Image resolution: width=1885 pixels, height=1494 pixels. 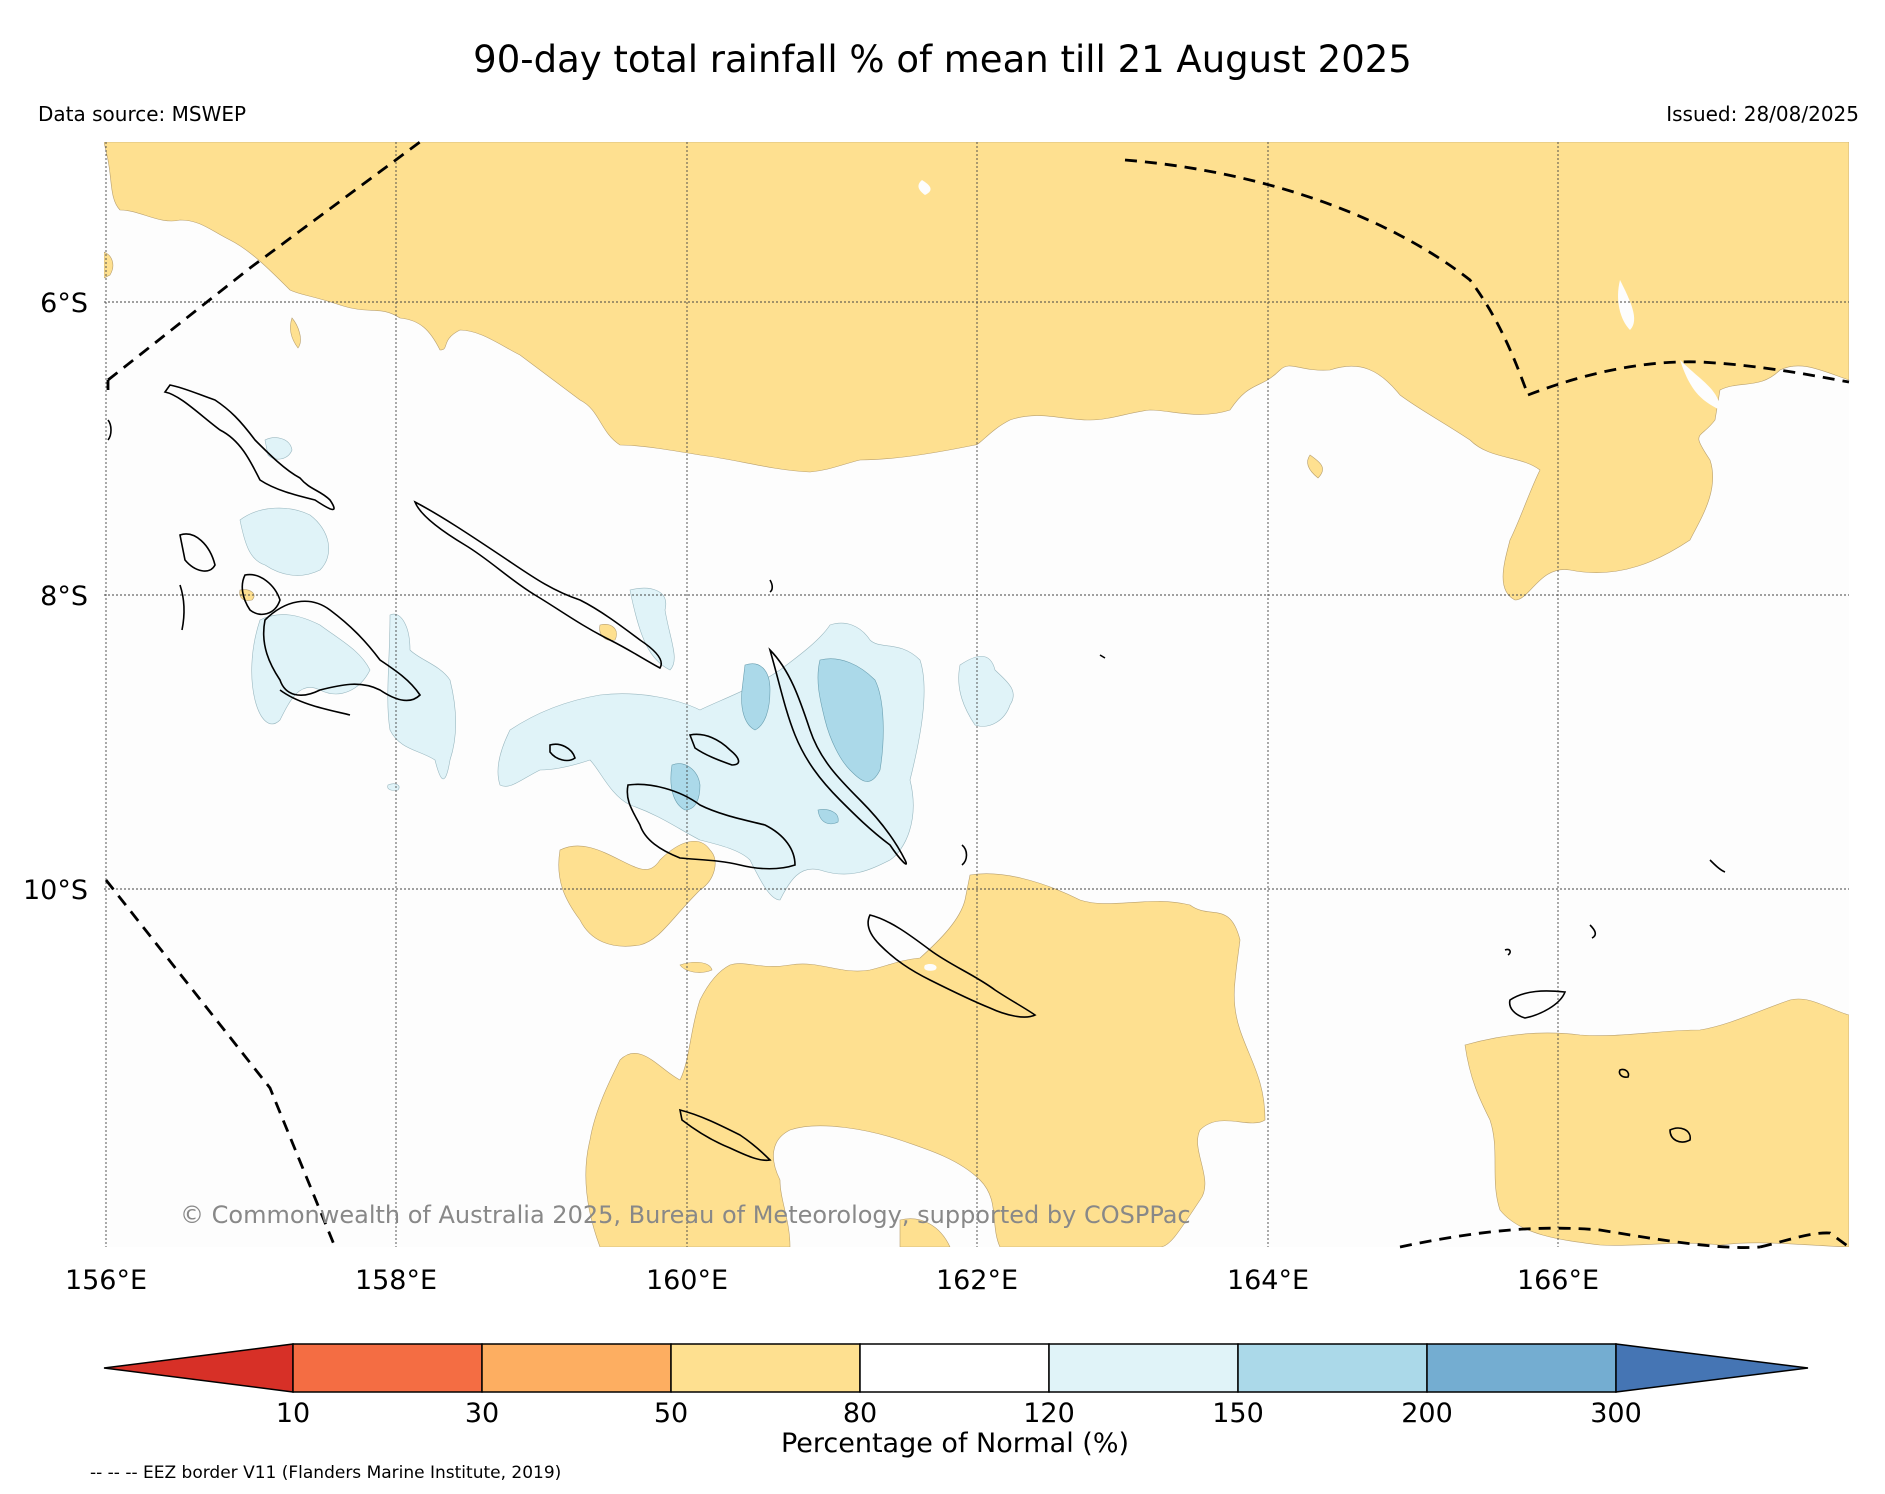 I want to click on coastline-russell-islands, so click(x=562, y=752).